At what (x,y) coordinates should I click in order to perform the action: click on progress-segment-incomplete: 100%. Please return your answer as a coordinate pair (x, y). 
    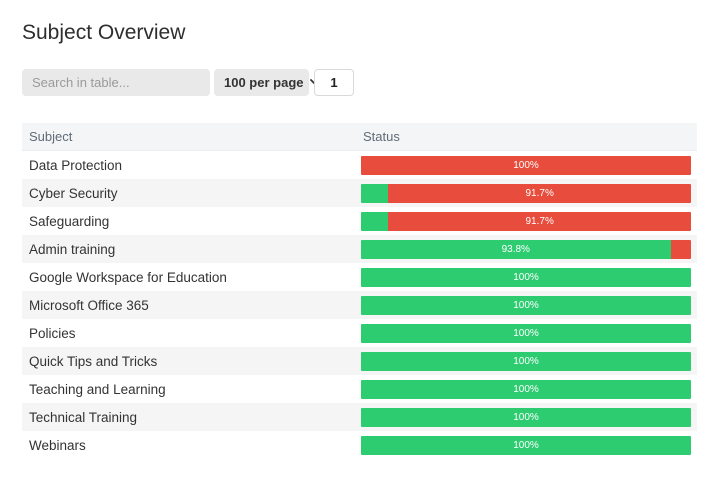
    Looking at the image, I should click on (526, 165).